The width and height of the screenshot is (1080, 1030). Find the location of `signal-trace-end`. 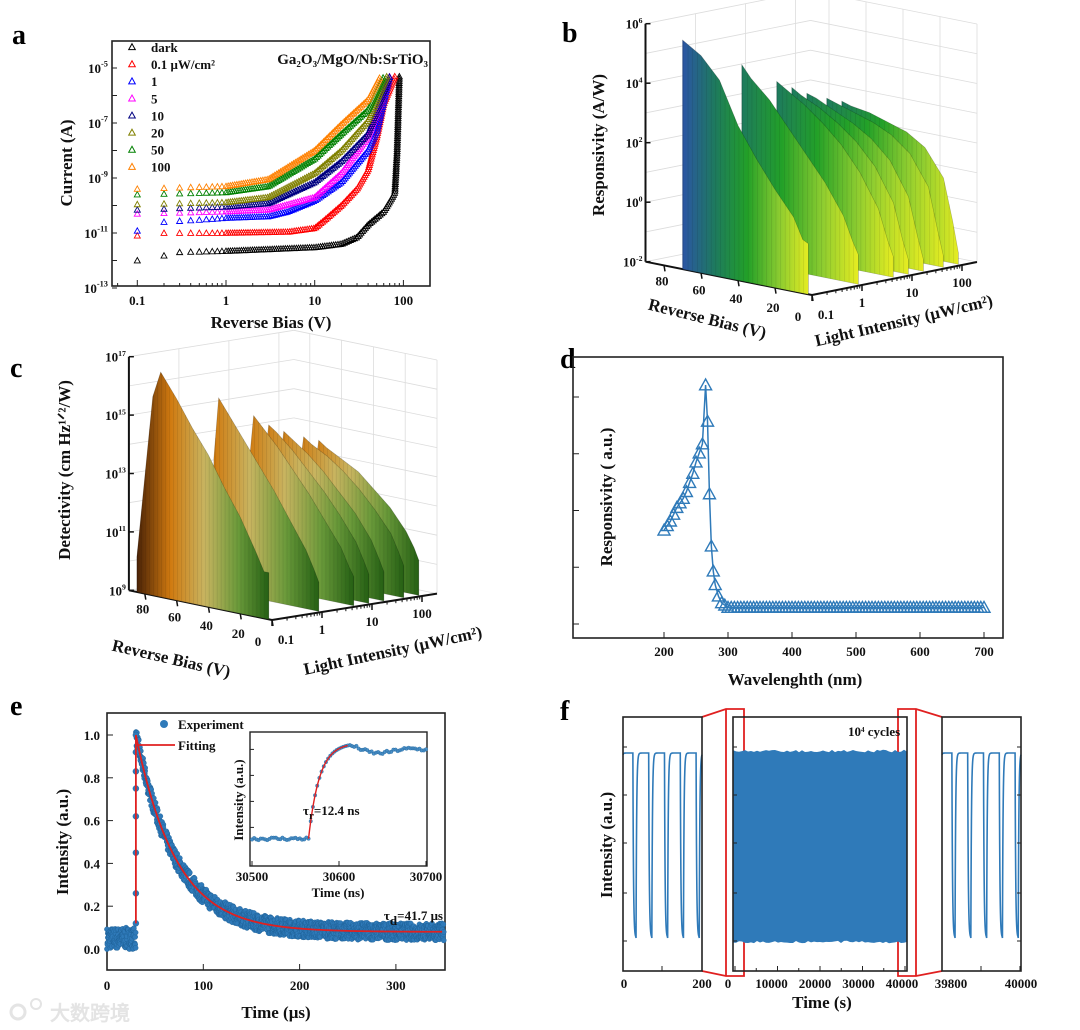

signal-trace-end is located at coordinates (981, 845).